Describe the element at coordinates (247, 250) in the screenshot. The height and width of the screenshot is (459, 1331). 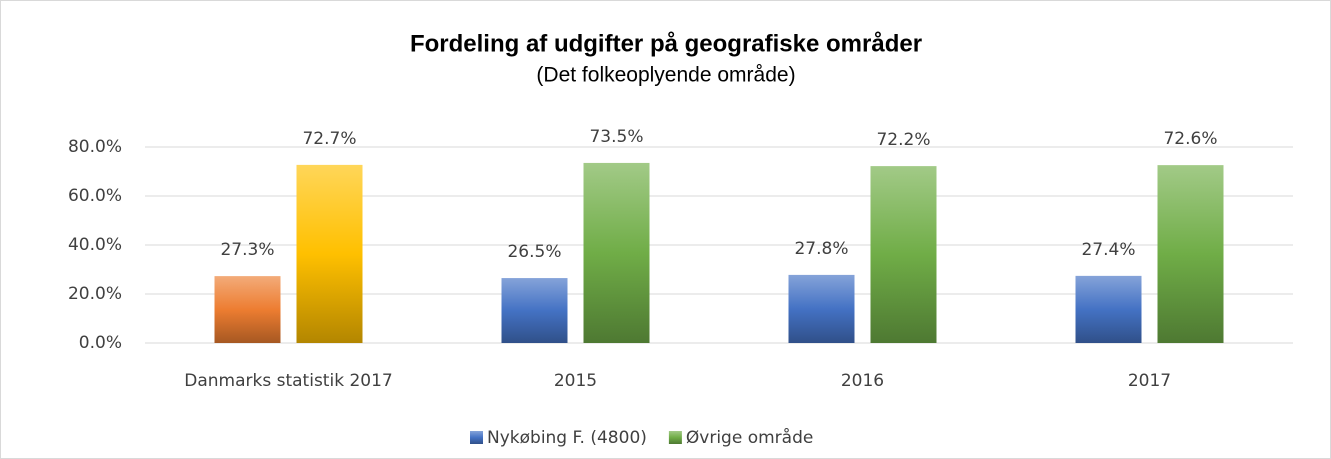
I see `value-label: 27.3%` at that location.